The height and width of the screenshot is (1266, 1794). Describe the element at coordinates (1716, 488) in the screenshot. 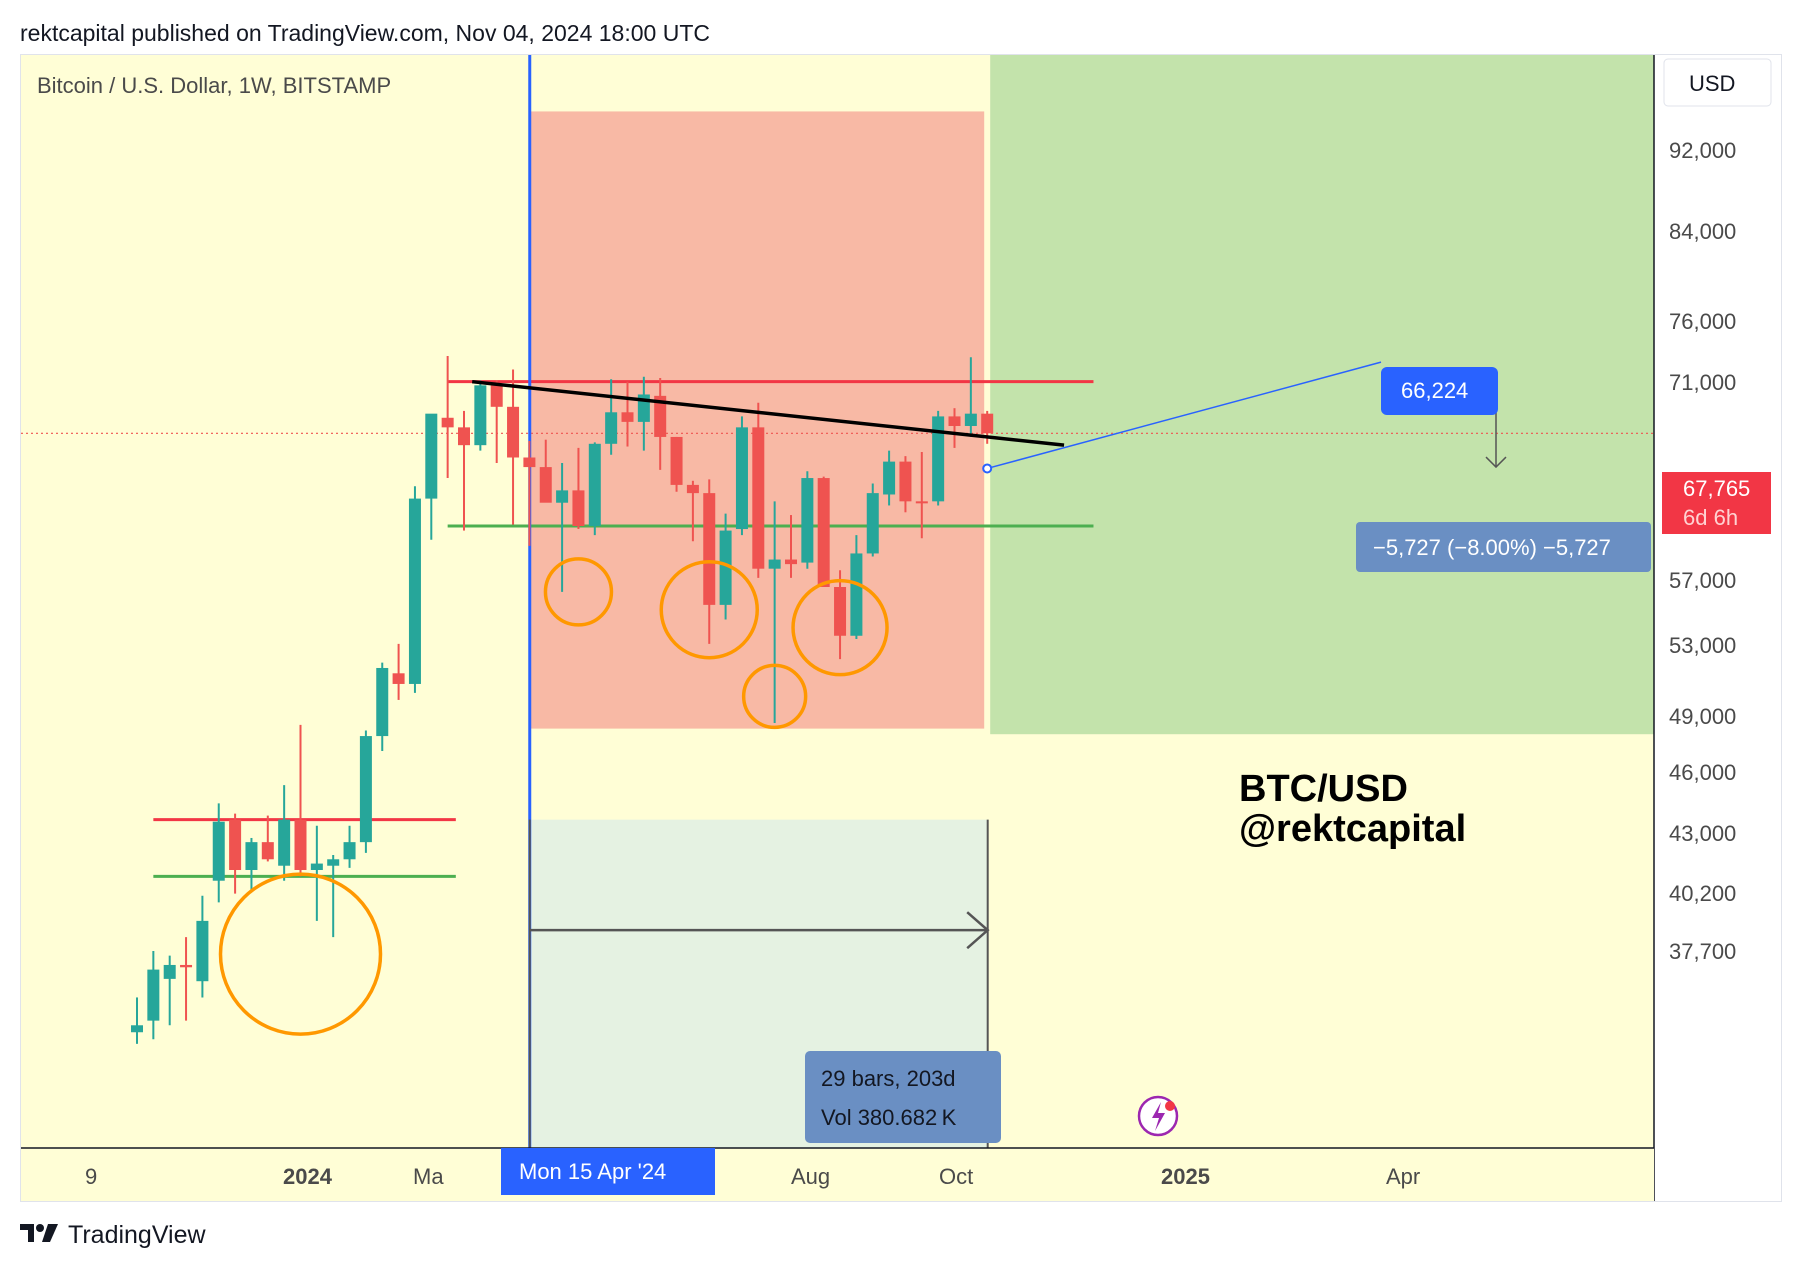

I see `last-price-value: 67,765` at that location.